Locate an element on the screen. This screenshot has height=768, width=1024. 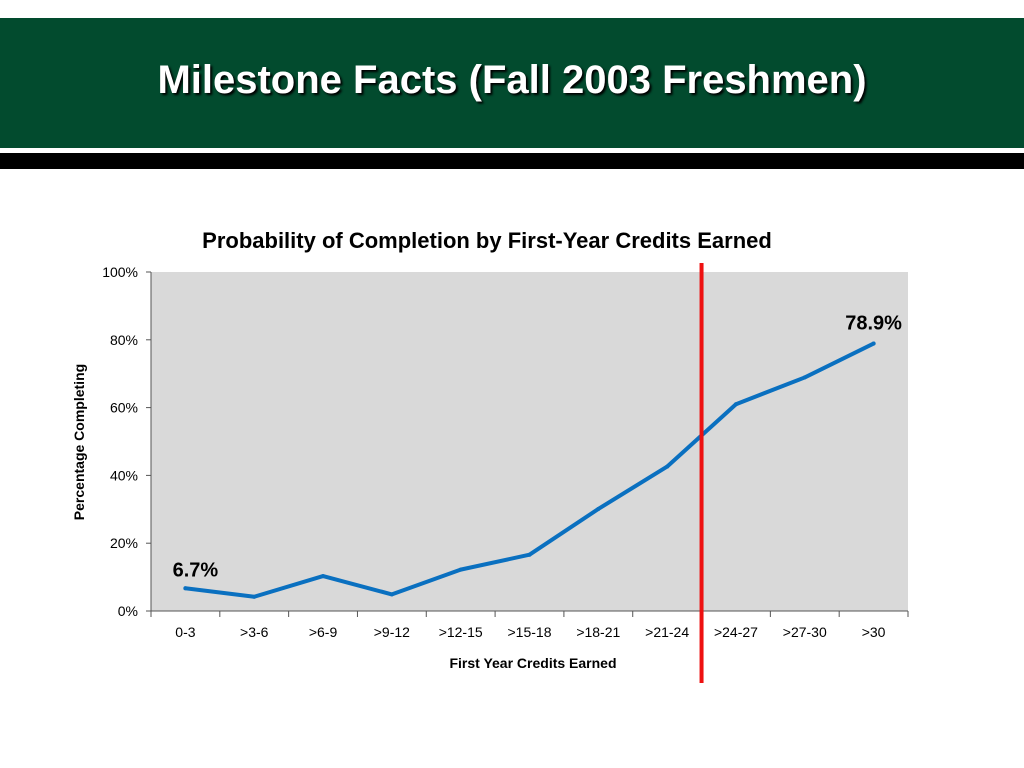
x-tick-label: >3-6 is located at coordinates (254, 632).